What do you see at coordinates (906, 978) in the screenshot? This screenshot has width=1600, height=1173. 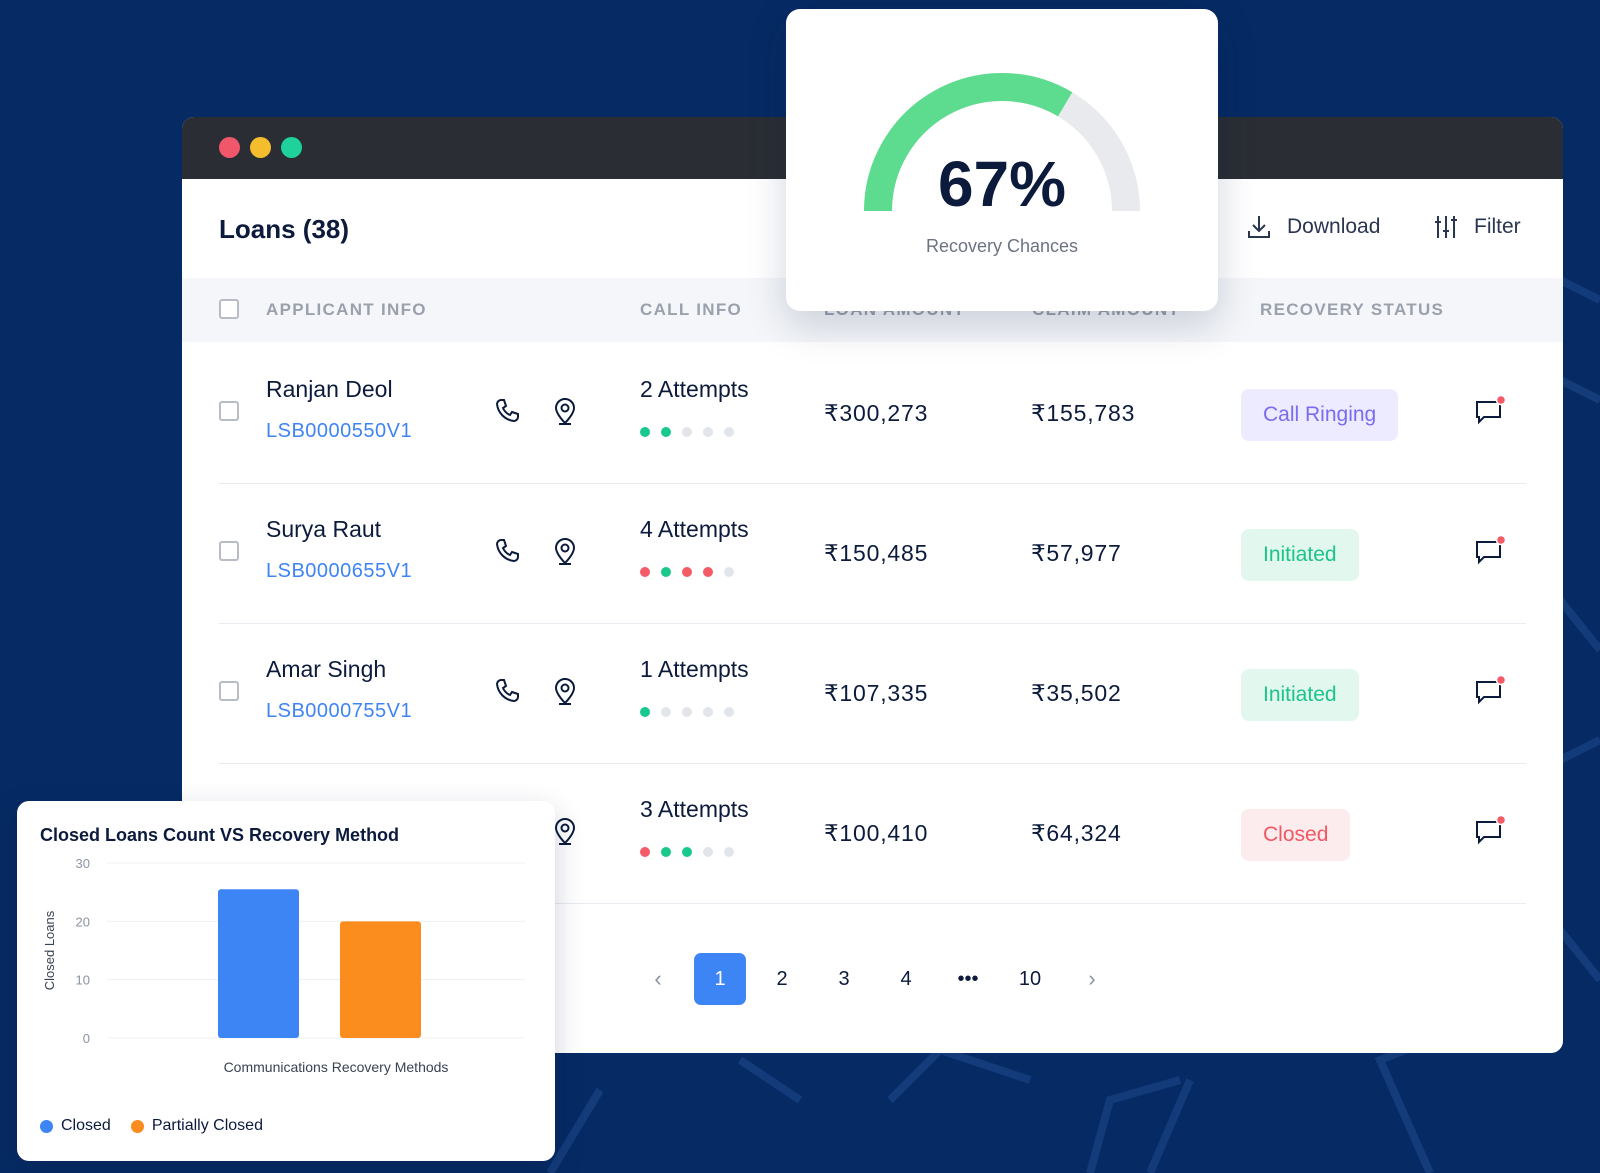 I see `page-4-button: 4` at bounding box center [906, 978].